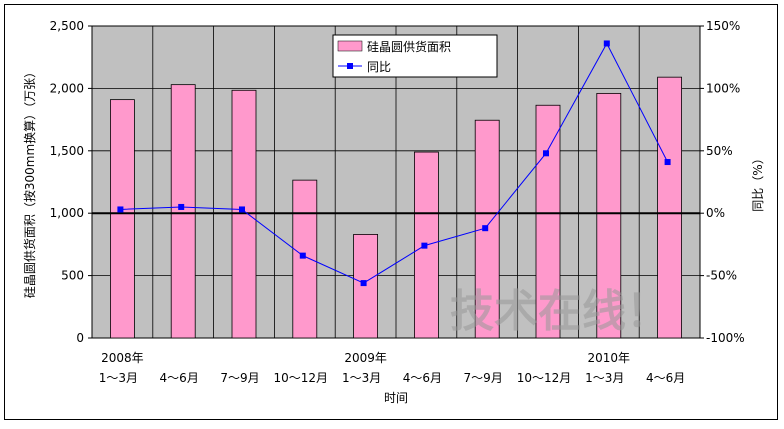  What do you see at coordinates (29, 182) in the screenshot?
I see `y-axis-title: 硅晶圆供货面积（按300mm换算）（万张）` at bounding box center [29, 182].